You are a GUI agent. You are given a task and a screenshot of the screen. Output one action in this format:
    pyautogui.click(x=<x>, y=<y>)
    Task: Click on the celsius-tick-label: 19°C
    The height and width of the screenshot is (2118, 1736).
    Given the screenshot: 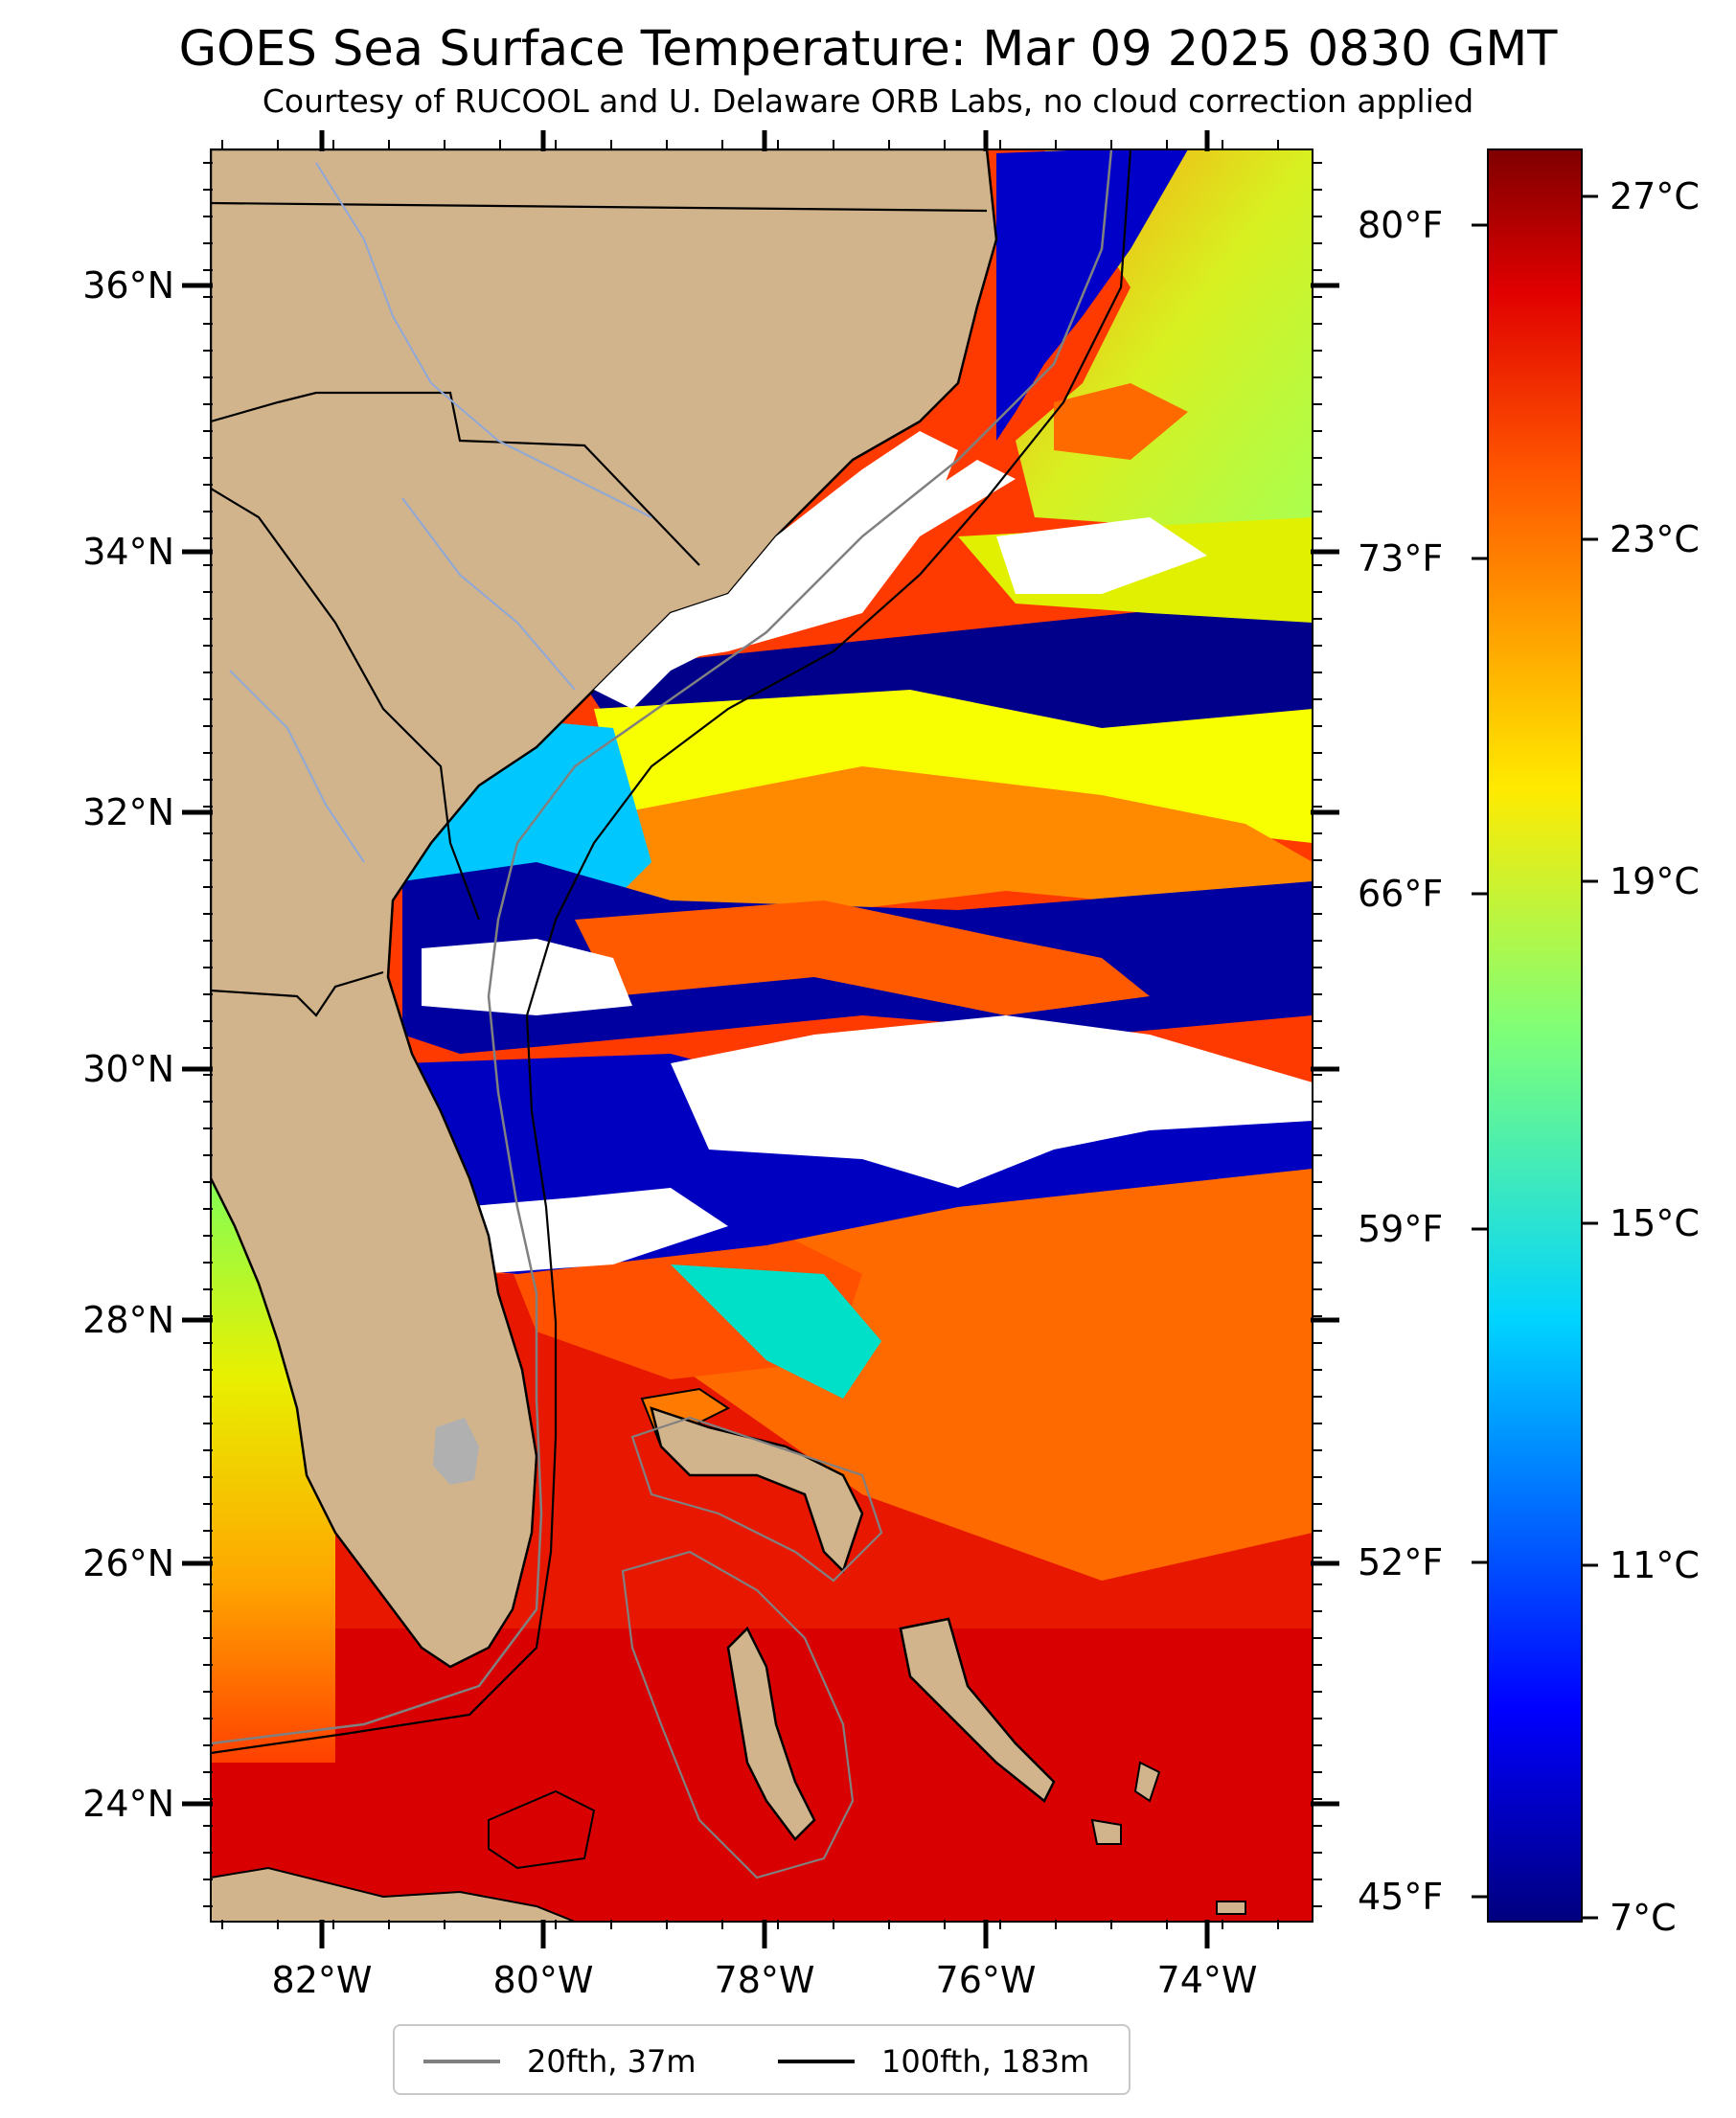 What is the action you would take?
    pyautogui.click(x=1655, y=881)
    